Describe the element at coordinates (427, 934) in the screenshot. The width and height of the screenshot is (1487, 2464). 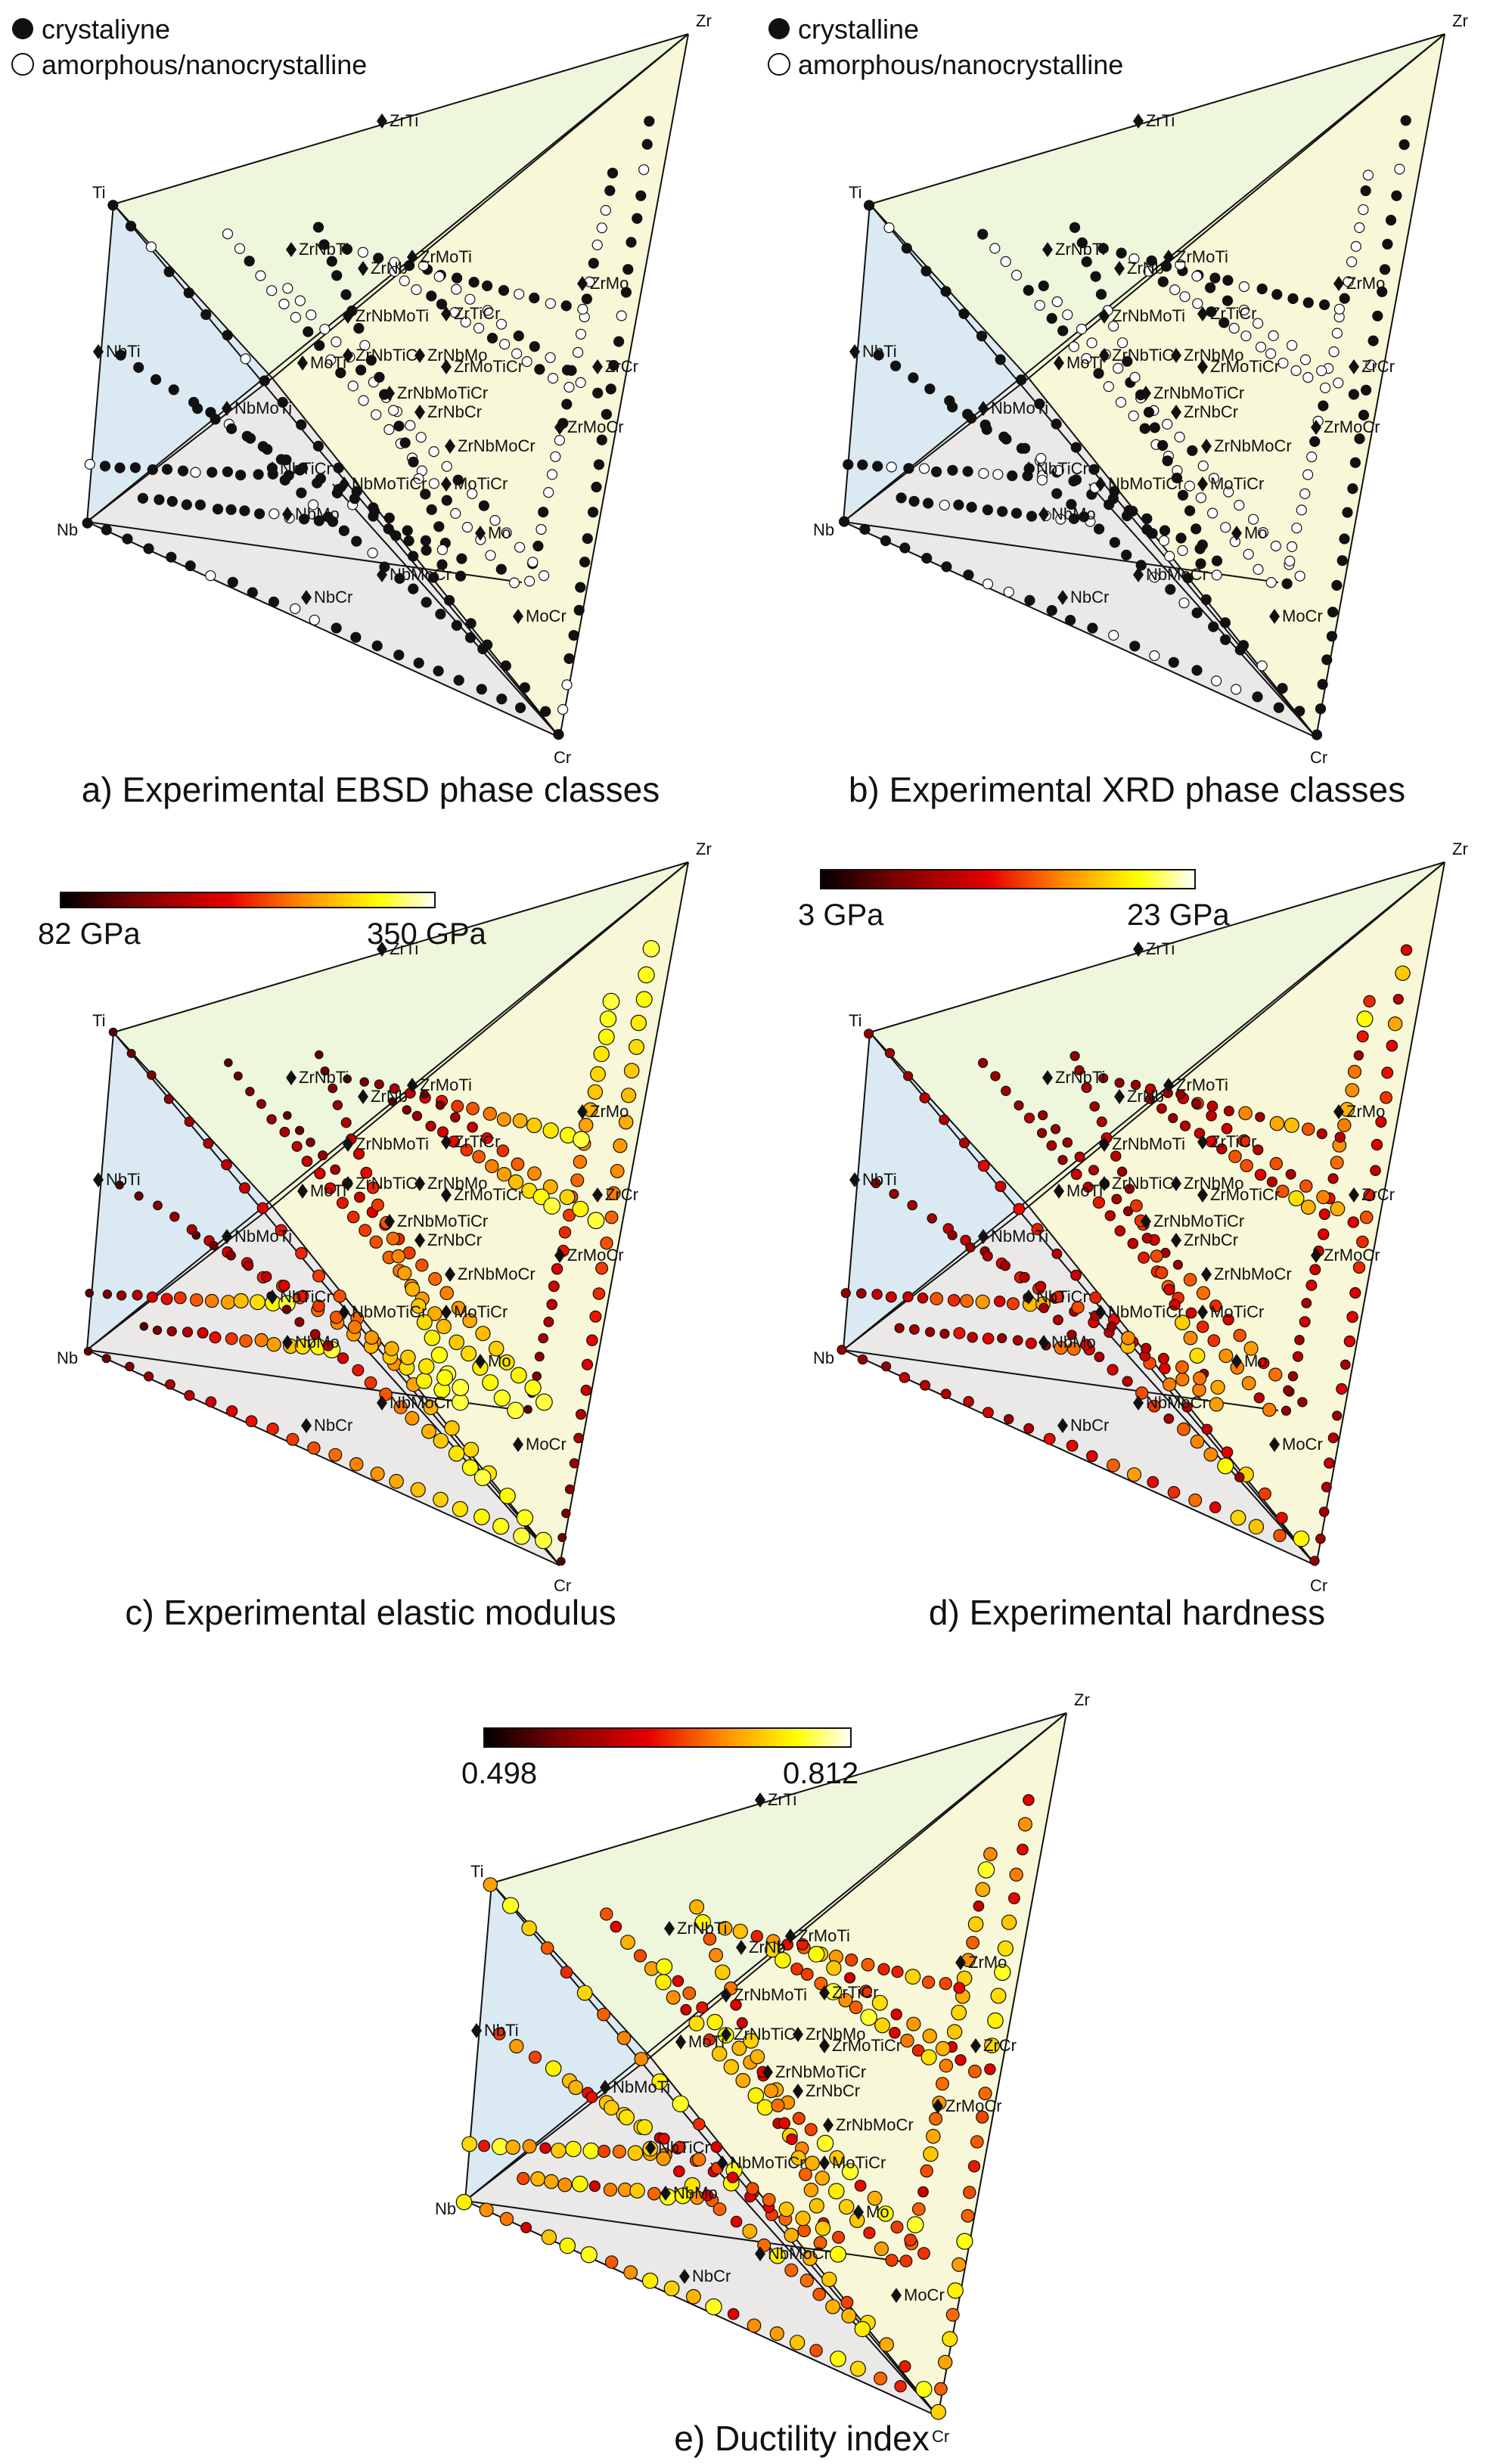
I see `colorbar-max-c: 350 GPa` at that location.